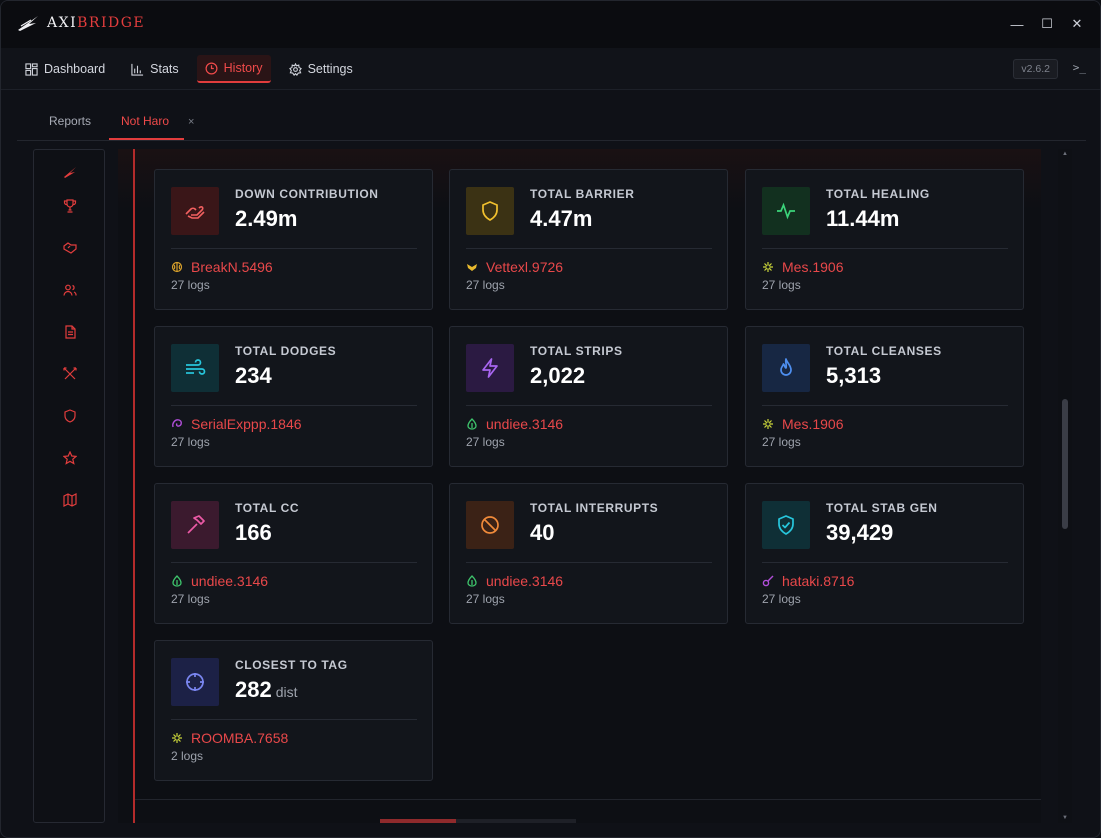 Image resolution: width=1101 pixels, height=838 pixels. I want to click on top-player: Vettexl.9726, so click(514, 267).